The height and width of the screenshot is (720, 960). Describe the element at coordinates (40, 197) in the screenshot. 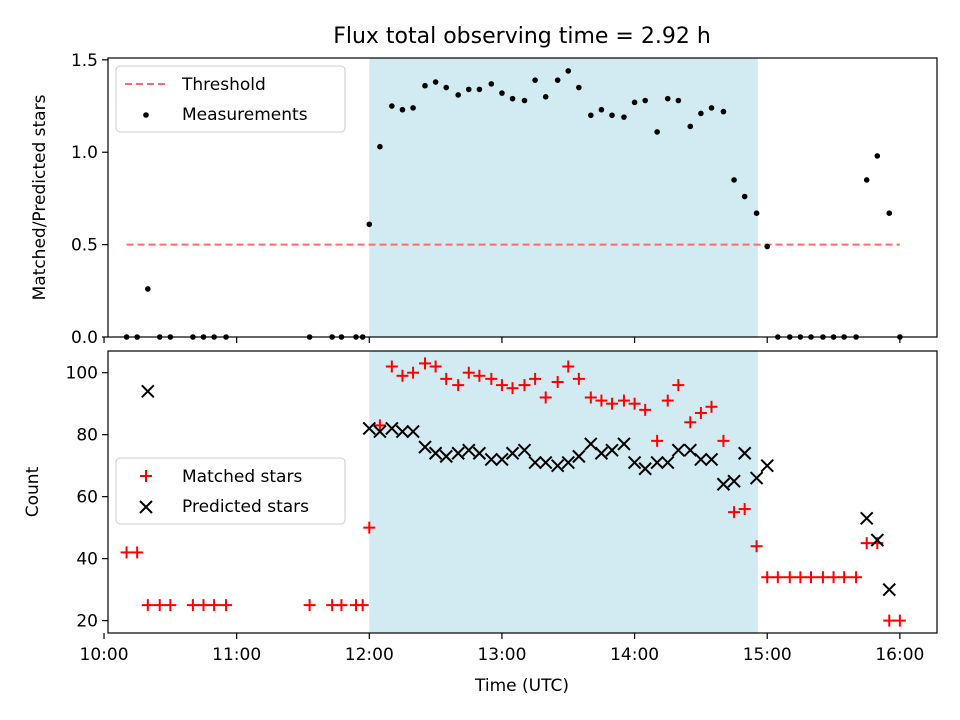

I see `ratio-y-axis-label: Matched/Predicted stars` at that location.